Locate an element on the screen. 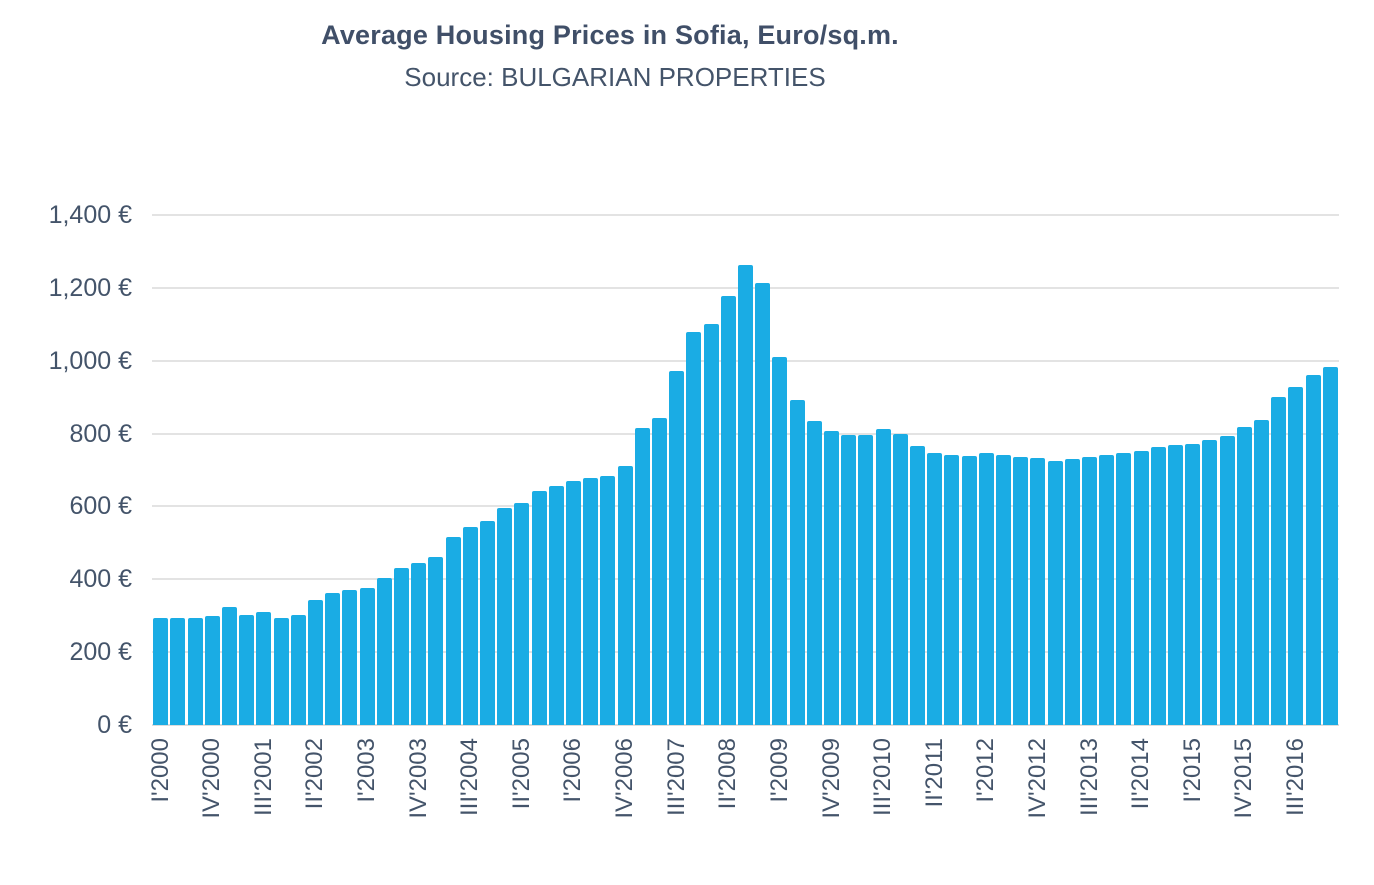 The height and width of the screenshot is (885, 1374). x-axis-tick-label: I'2003 is located at coordinates (367, 770).